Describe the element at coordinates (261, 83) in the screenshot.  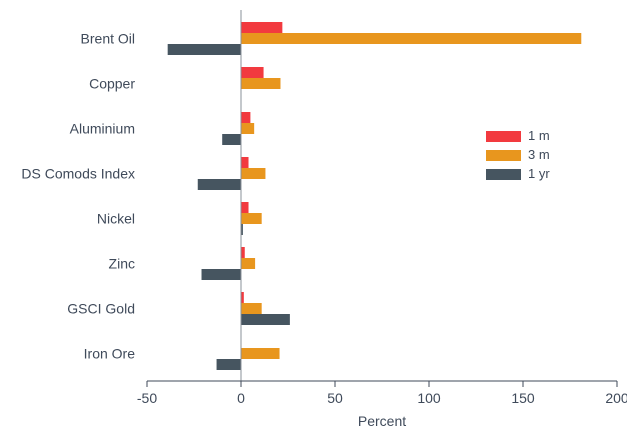
I see `bar-copper-3-m` at that location.